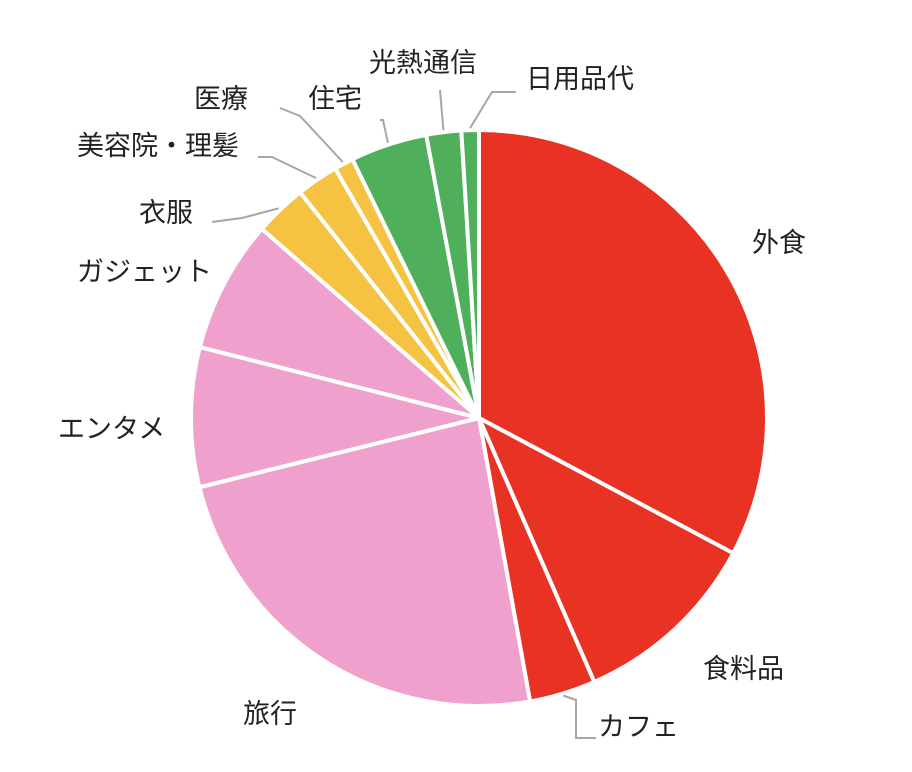  I want to click on leader-line-ifuku, so click(245, 215).